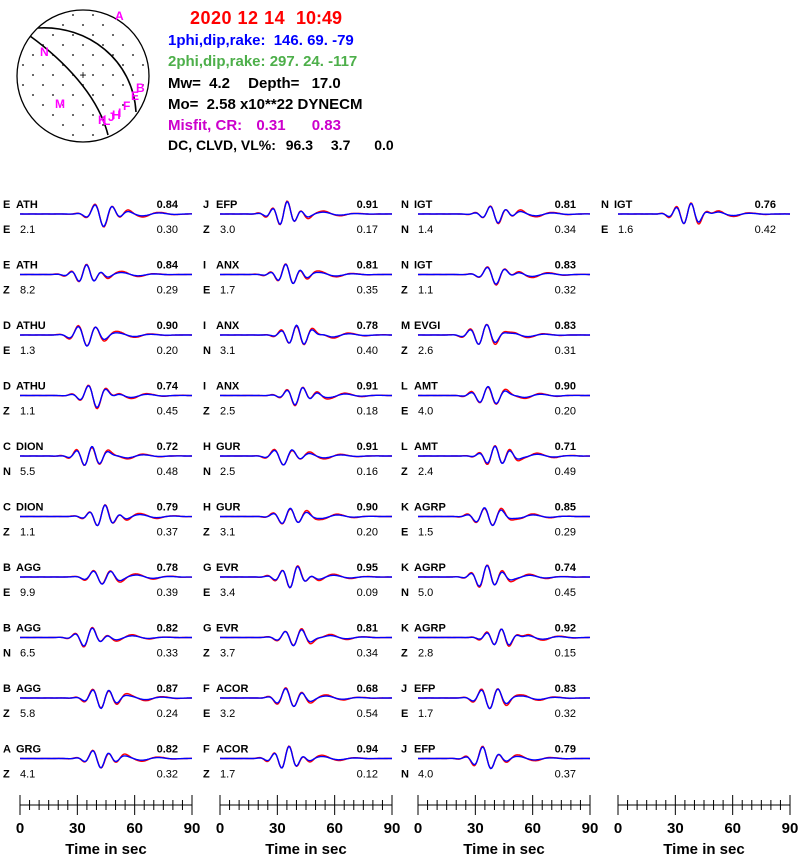  I want to click on dc-label: DC, CLVD, VL%:, so click(222, 145).